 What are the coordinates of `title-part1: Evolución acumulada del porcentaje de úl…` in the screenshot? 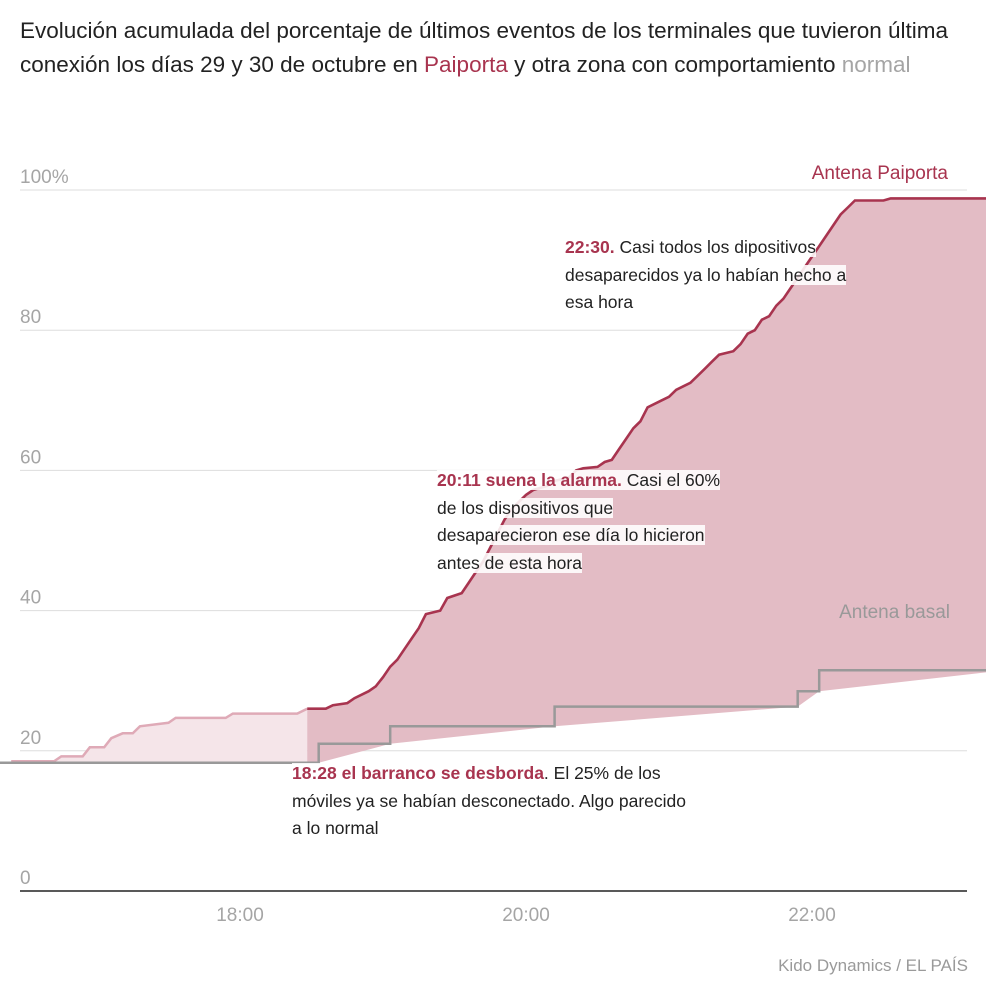 It's located at (484, 47).